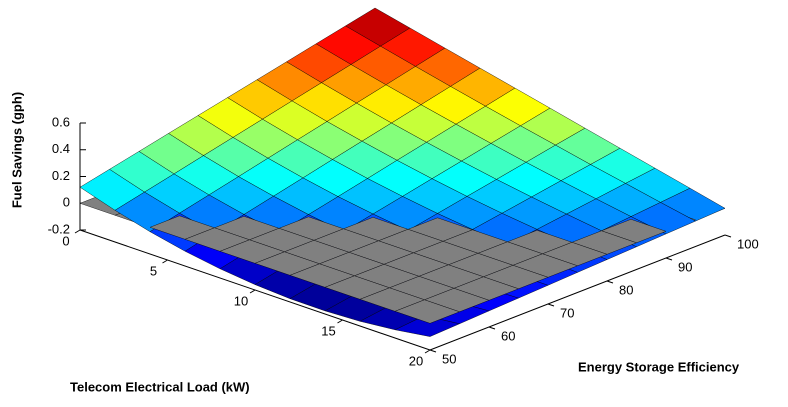 This screenshot has height=407, width=788. Describe the element at coordinates (685, 266) in the screenshot. I see `y-tick-label: 90` at that location.